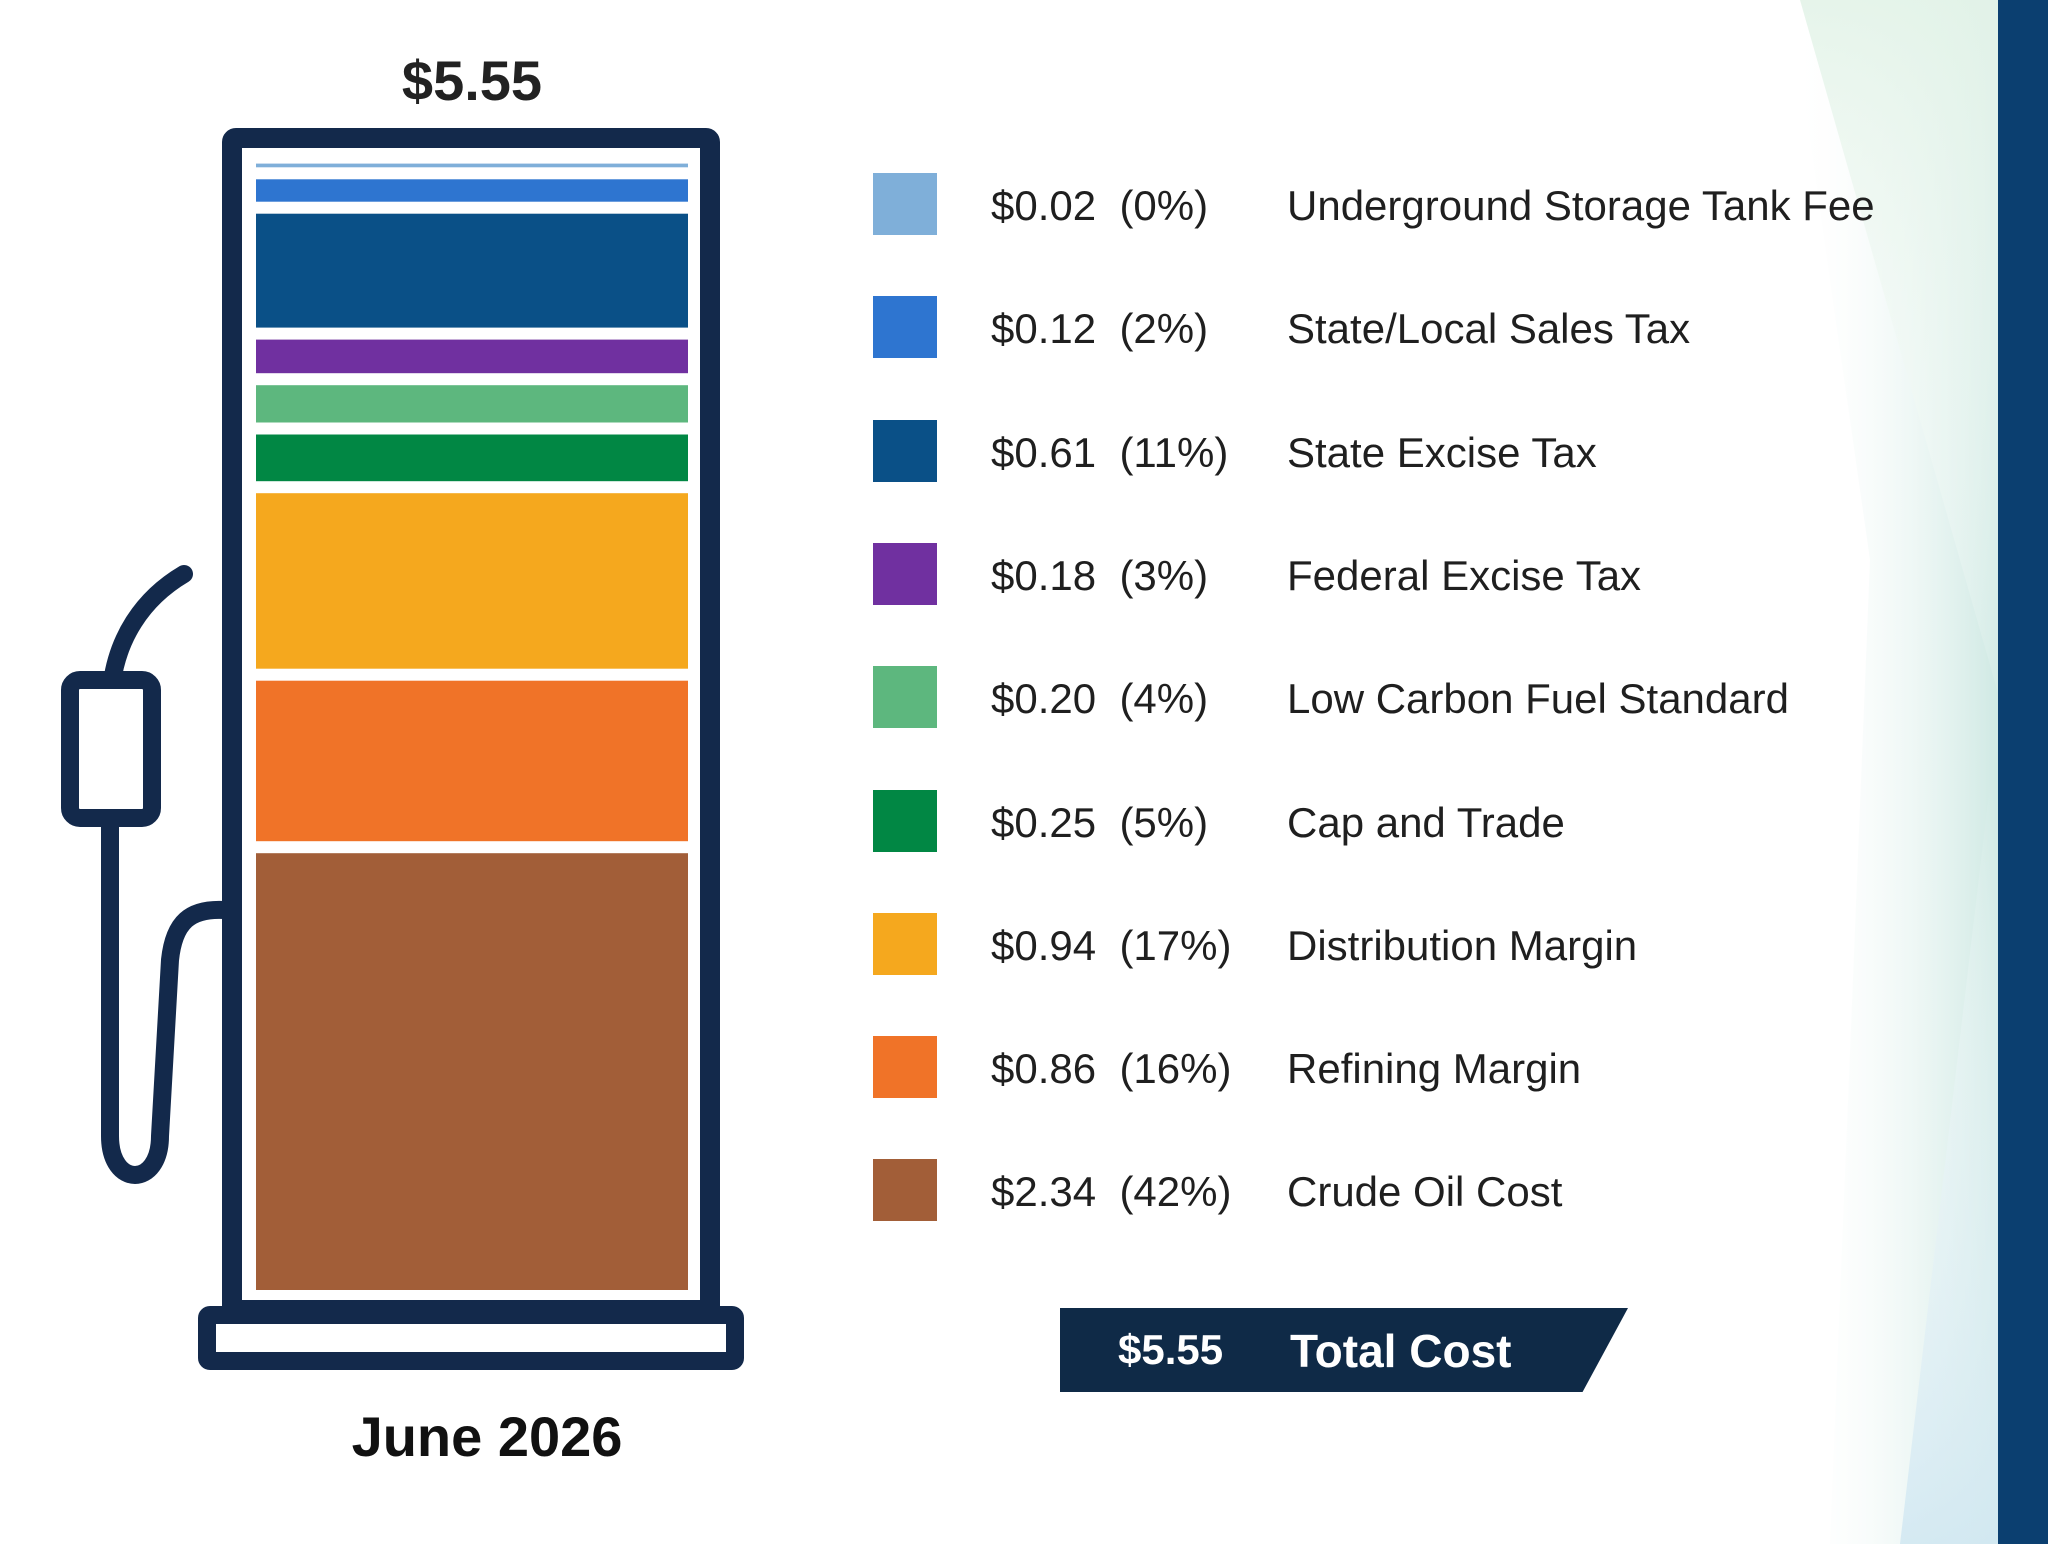 The image size is (2048, 1544). What do you see at coordinates (1111, 1069) in the screenshot?
I see `legend-amount: $0.86 (16%)` at bounding box center [1111, 1069].